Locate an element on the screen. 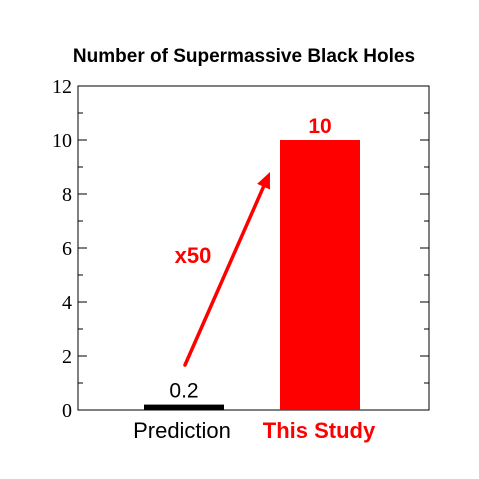 Image resolution: width=479 pixels, height=479 pixels. value-label-prediction: 0.2 is located at coordinates (183, 391).